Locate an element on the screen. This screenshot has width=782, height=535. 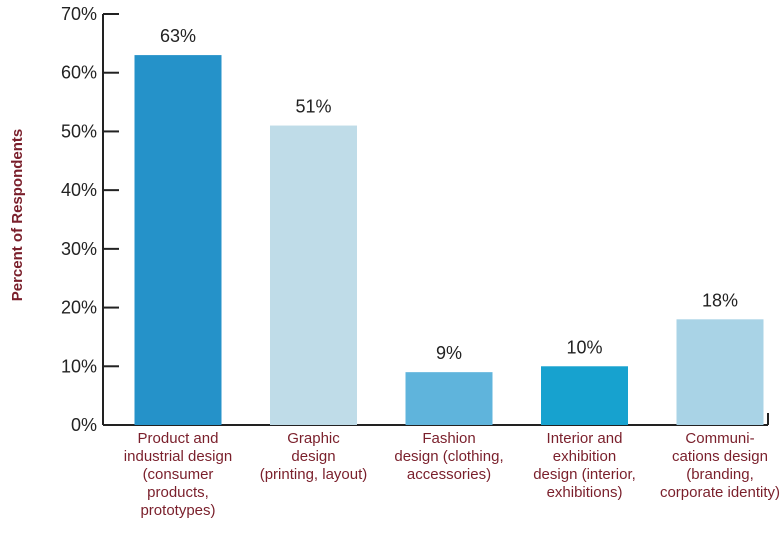
y-tick-label: 10% is located at coordinates (79, 366).